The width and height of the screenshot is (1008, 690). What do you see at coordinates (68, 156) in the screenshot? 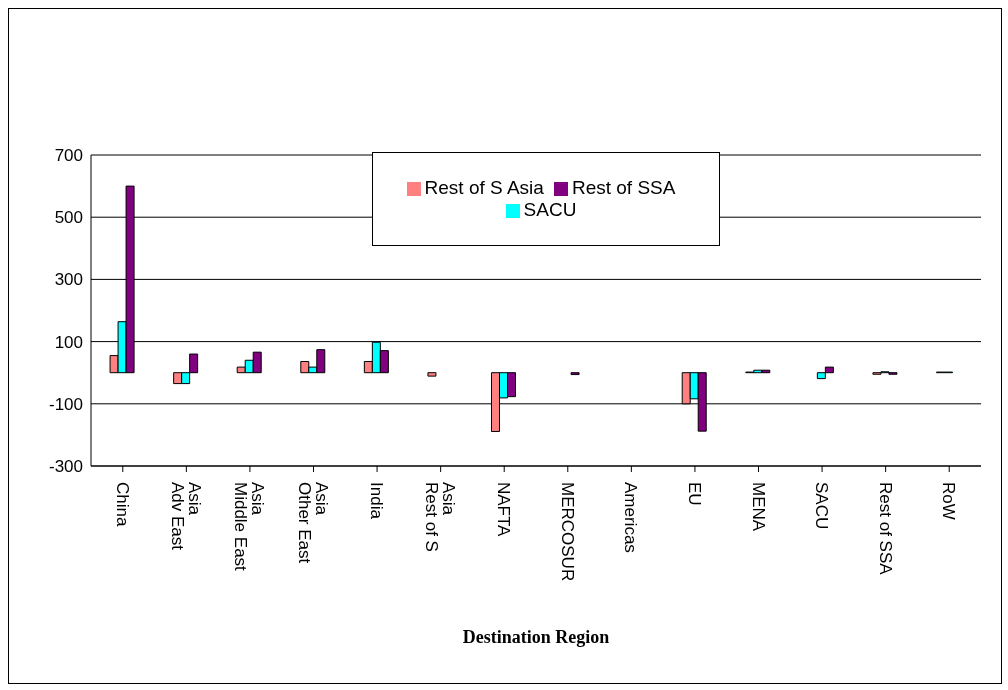
I see `y-tick-label: 700` at bounding box center [68, 156].